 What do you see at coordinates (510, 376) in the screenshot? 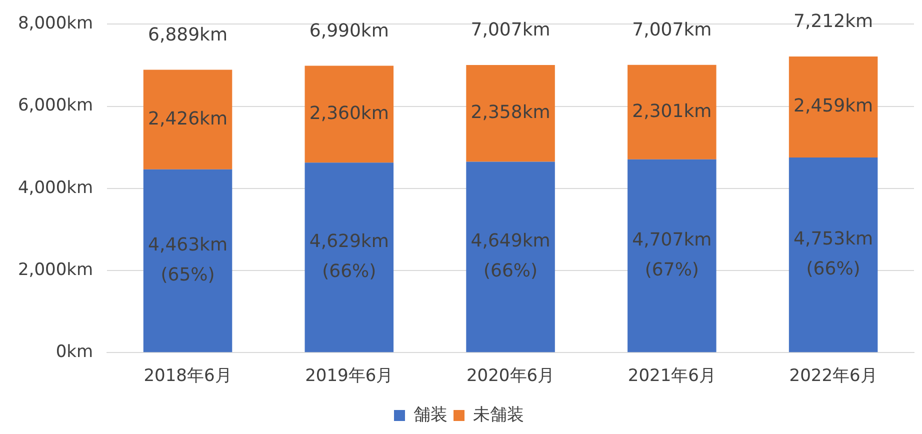
I see `x-tick-label: 2020年6月` at bounding box center [510, 376].